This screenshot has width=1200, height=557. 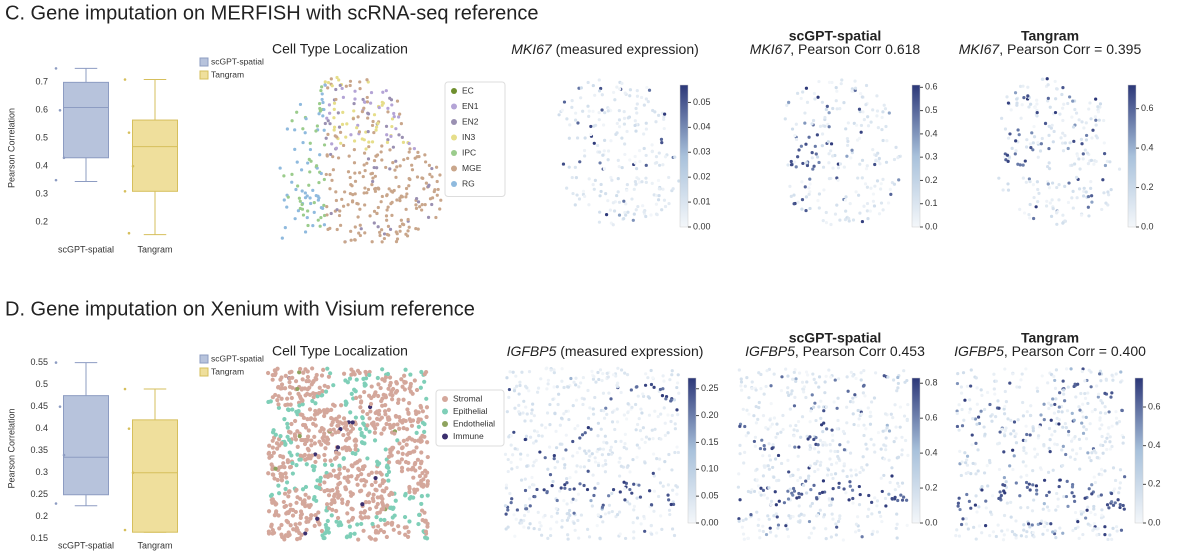 What do you see at coordinates (860, 351) in the screenshot?
I see `map-caption: , Pearson Corr 0.453` at bounding box center [860, 351].